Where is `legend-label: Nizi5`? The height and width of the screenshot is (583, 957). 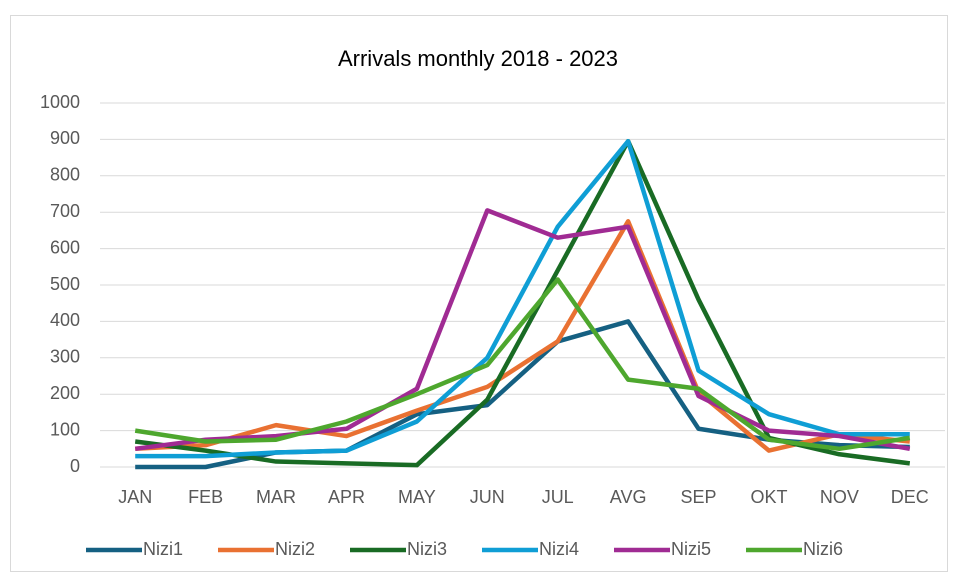
legend-label: Nizi5 is located at coordinates (691, 549).